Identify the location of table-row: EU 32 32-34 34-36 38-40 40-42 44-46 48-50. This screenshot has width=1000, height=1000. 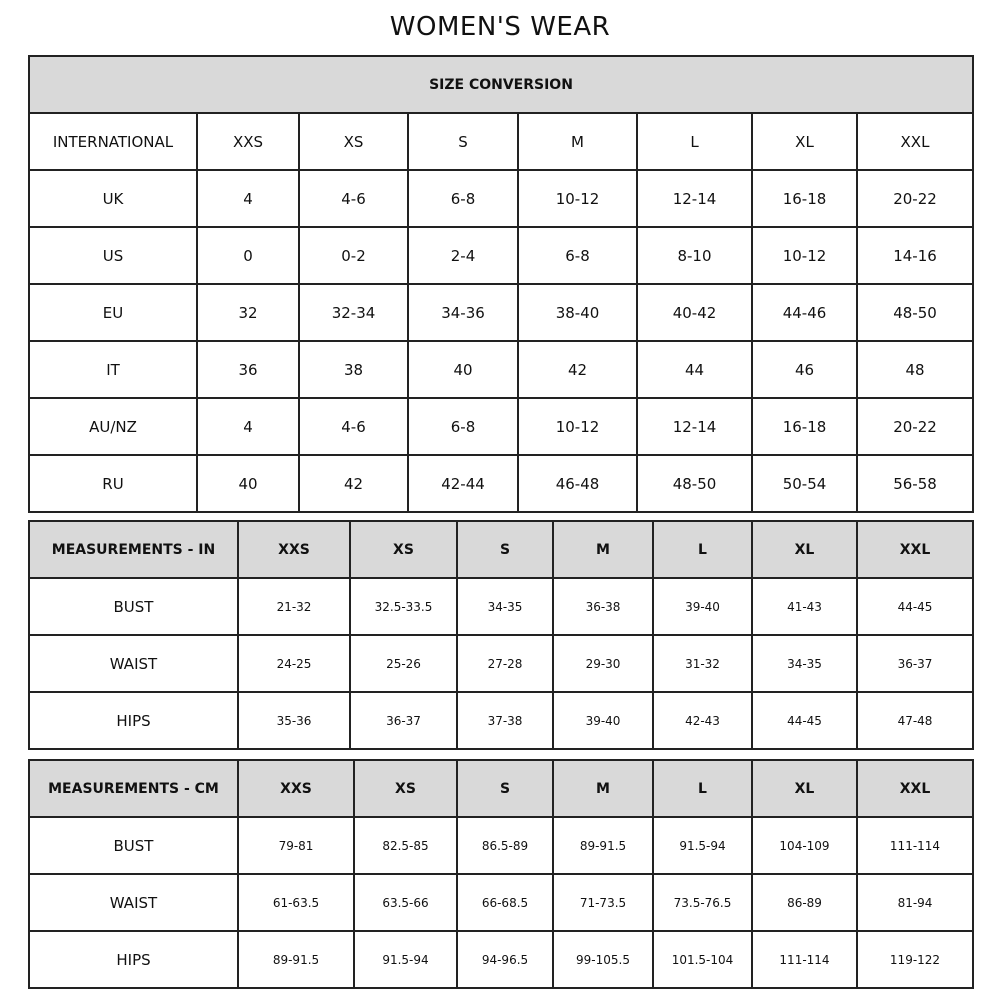
(501, 312).